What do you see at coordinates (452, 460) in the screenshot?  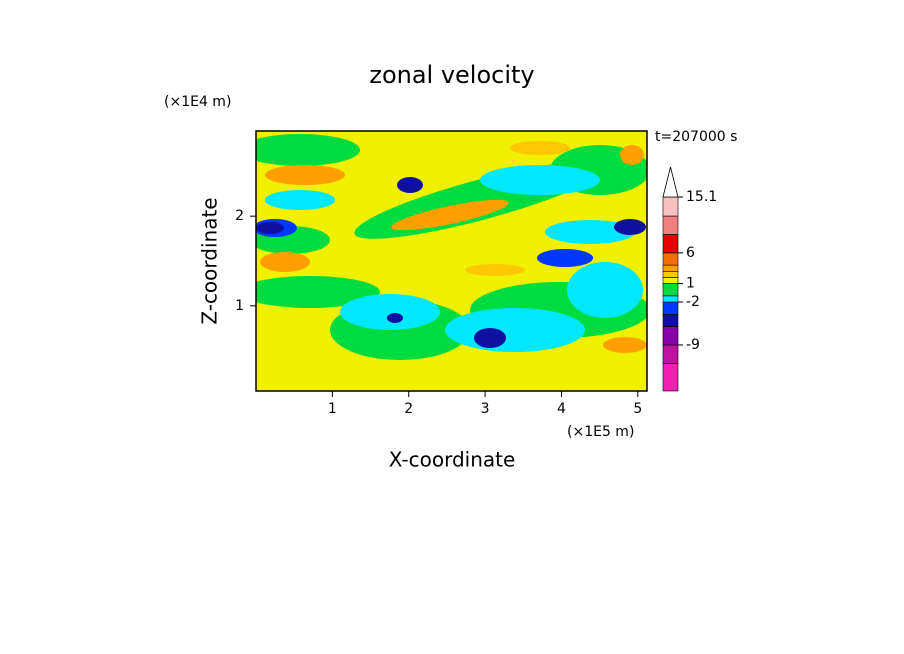 I see `x-axis-title: X-coordinate` at bounding box center [452, 460].